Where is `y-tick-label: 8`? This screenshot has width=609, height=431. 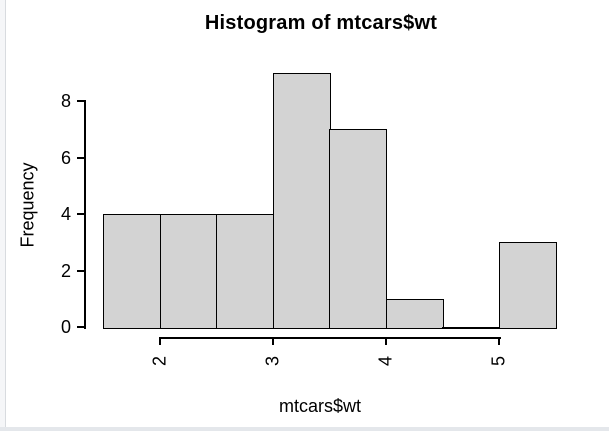 y-tick-label: 8 is located at coordinates (65, 101).